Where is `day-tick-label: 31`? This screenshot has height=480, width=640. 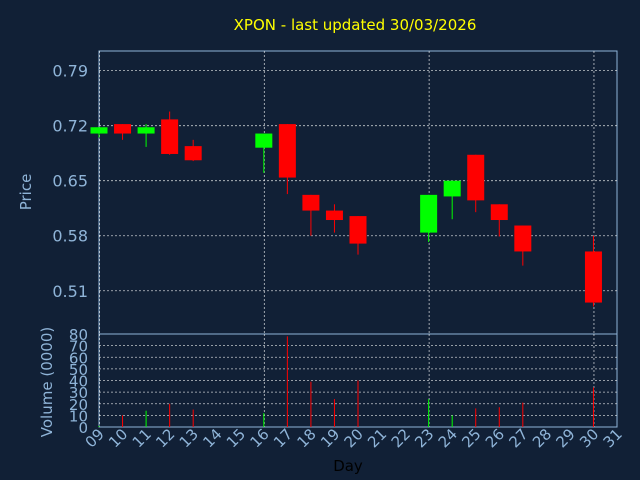
day-tick-label: 31 is located at coordinates (613, 438).